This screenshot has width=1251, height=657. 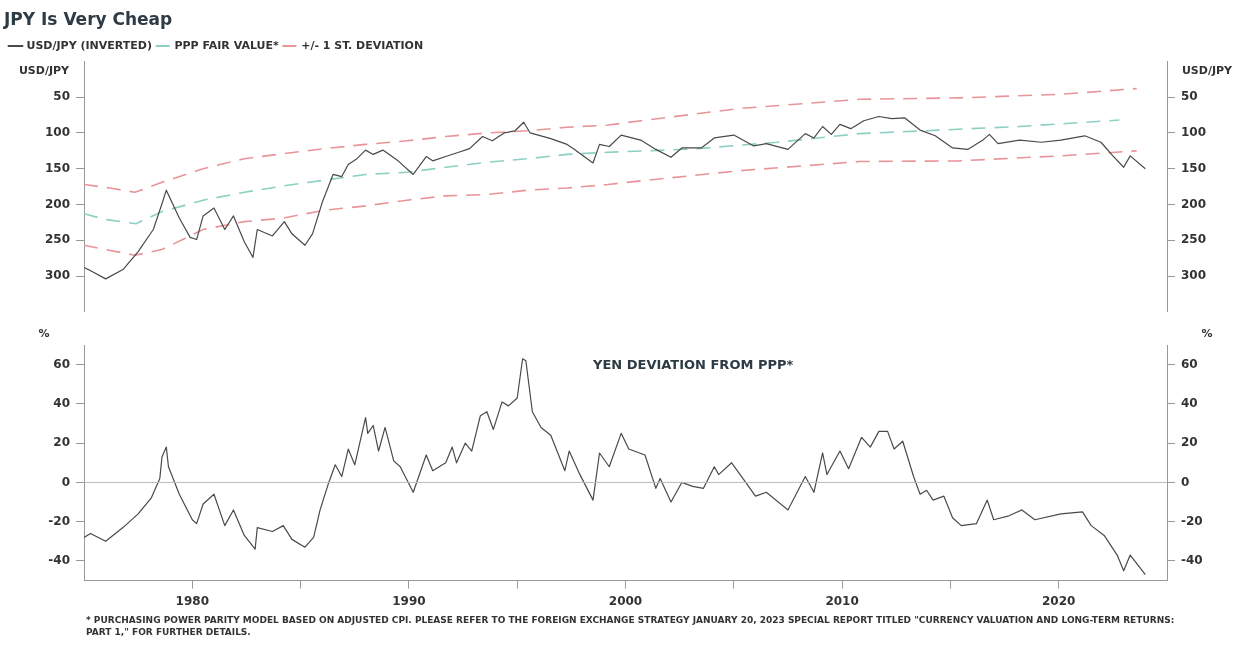 I want to click on text: * PURCHASING POWER PARITY MODEL BASED ON ADJUSTED CPI. PLEASE REFER TO THE FOREIGN EXCHANGE STRATEGY JANUARY 20, 2023 SPECIAL REPORT TITLED "CURRENCY VALUATION AND LONG-TERM RETURNS: PART 1," FOR FURTHER DETAILS., so click(x=631, y=626).